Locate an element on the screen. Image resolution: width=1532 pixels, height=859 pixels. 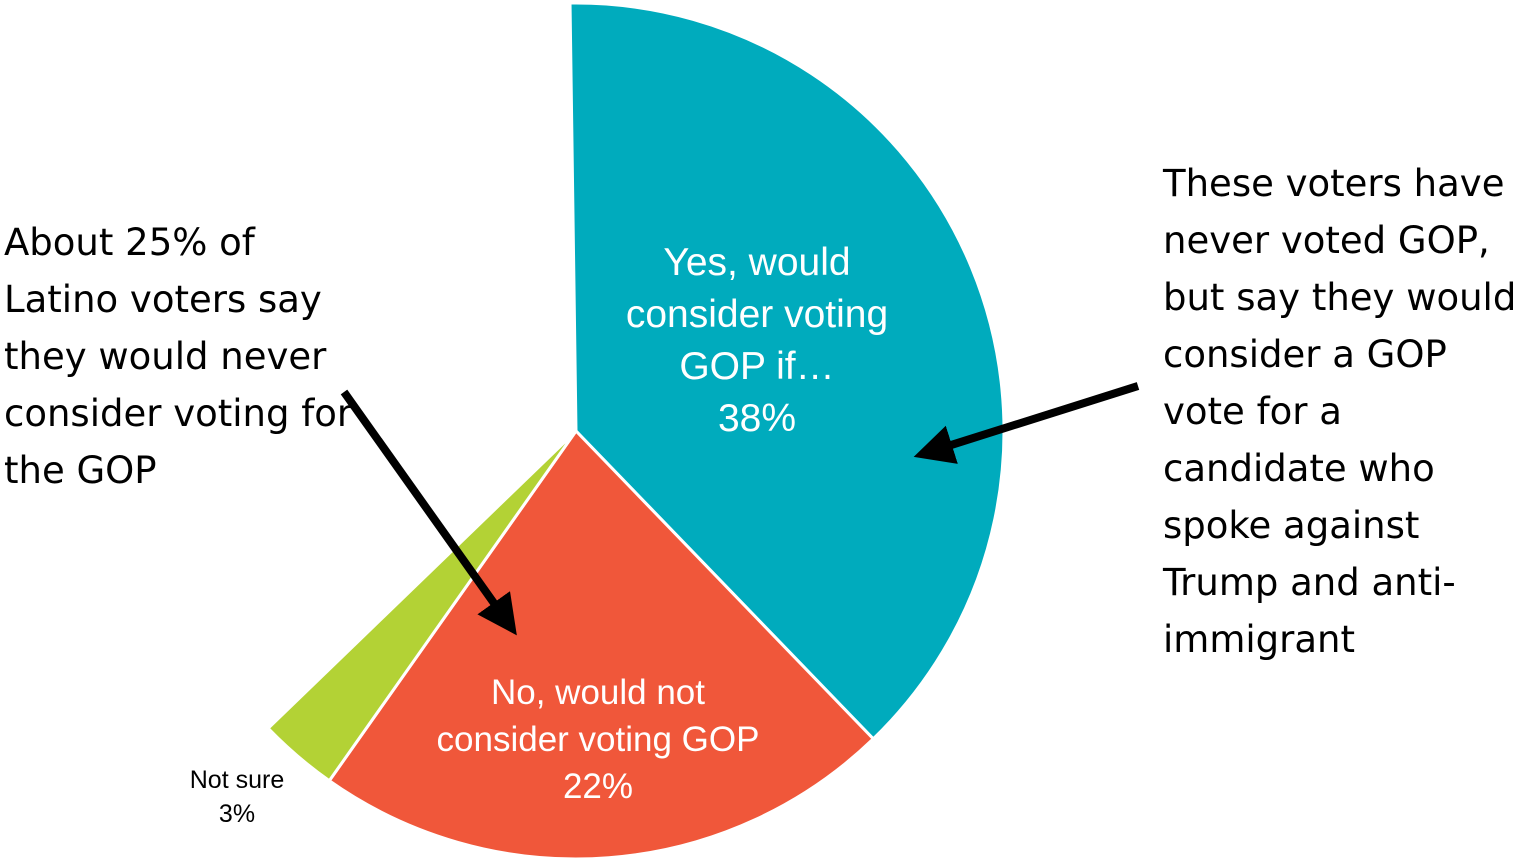
annotation-line: the GOP is located at coordinates (80, 470).